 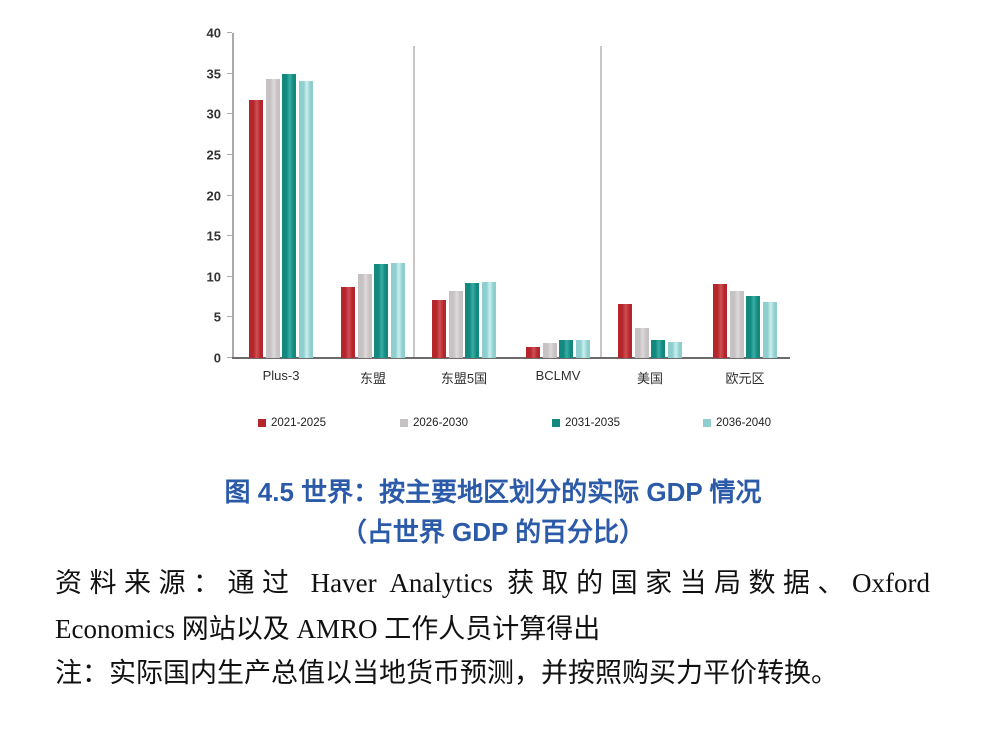 I want to click on y-axis-line, so click(x=233, y=195).